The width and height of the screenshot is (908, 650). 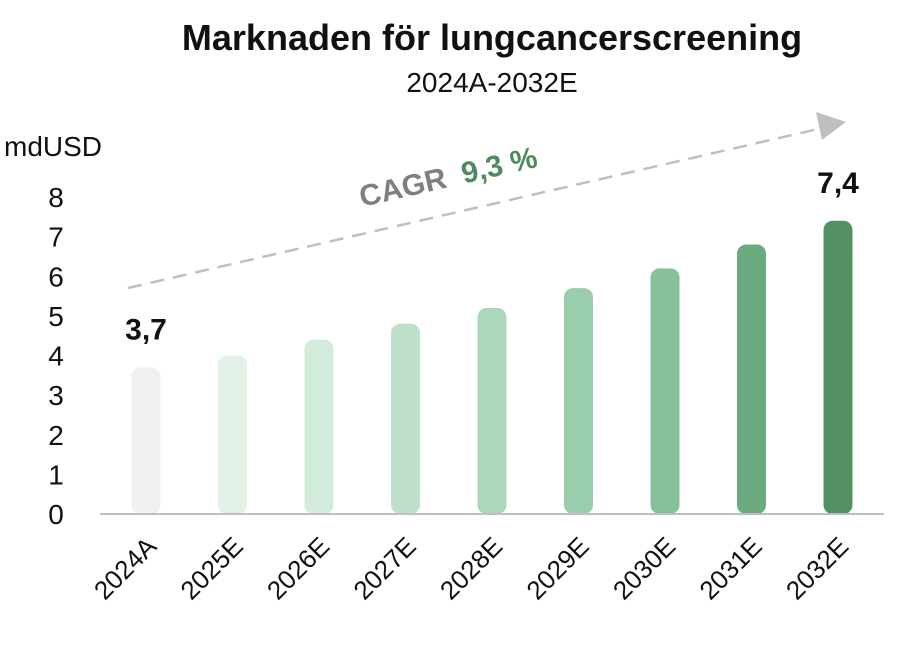 I want to click on y-tick-label: 7, so click(x=56, y=237).